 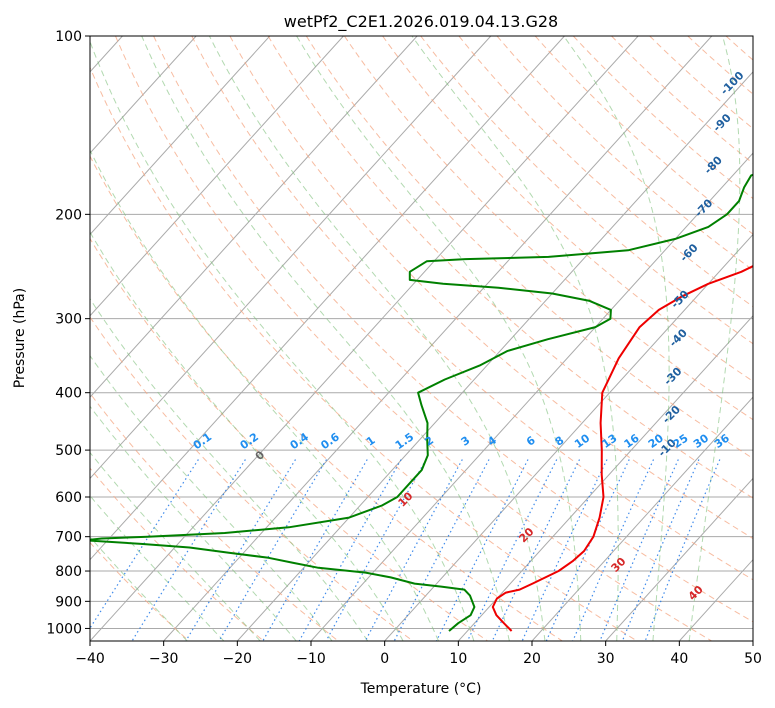 What do you see at coordinates (311, 659) in the screenshot?
I see `x-tick-label: −10` at bounding box center [311, 659].